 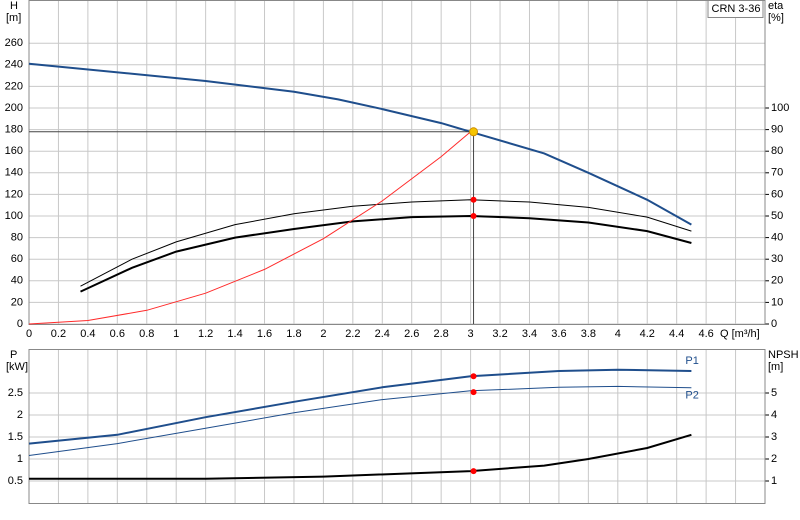 What do you see at coordinates (777, 194) in the screenshot?
I see `y2-tick-label: 60` at bounding box center [777, 194].